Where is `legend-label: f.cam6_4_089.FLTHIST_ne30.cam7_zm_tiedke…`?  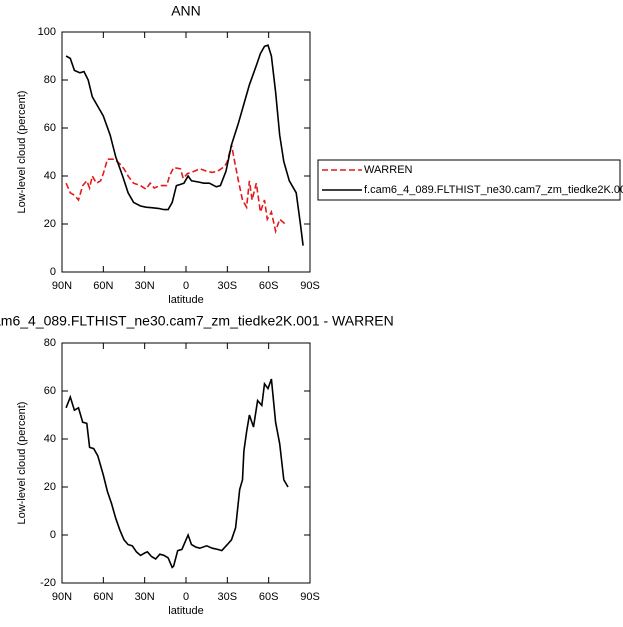
legend-label: f.cam6_4_089.FLTHIST_ne30.cam7_zm_tiedke… is located at coordinates (493, 190).